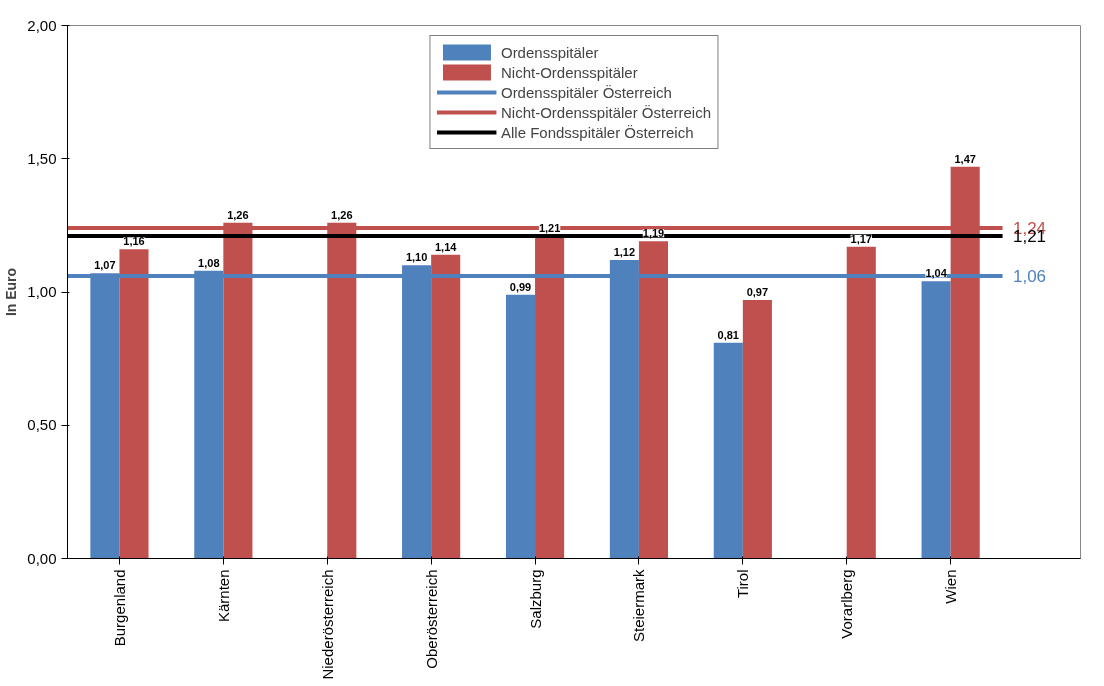 This screenshot has width=1104, height=686. I want to click on data-label: 0,99, so click(520, 286).